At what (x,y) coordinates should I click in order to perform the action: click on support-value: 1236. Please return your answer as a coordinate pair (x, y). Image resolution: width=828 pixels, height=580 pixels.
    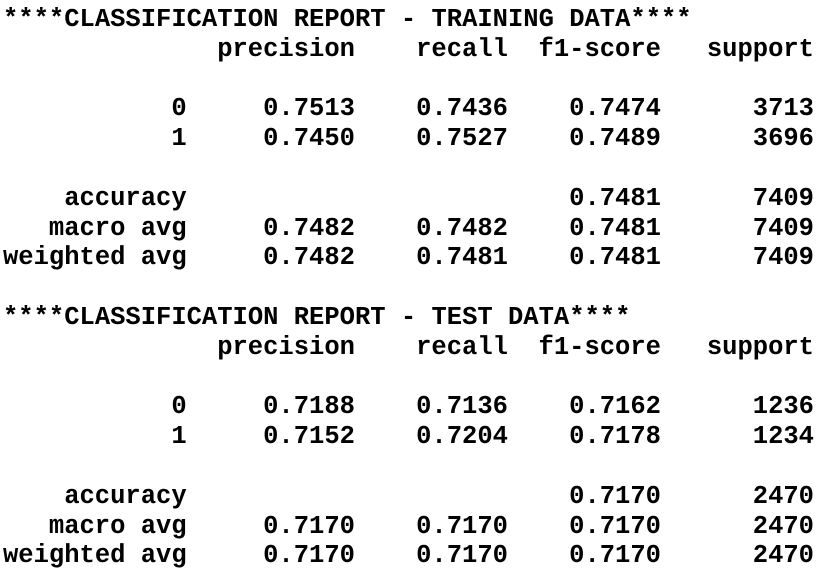
    Looking at the image, I should click on (783, 407).